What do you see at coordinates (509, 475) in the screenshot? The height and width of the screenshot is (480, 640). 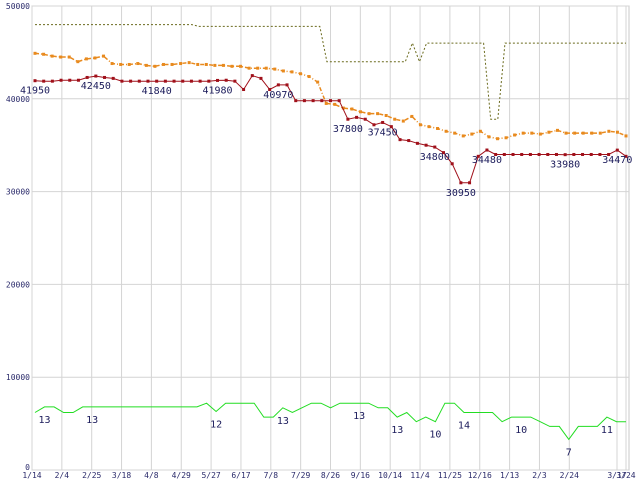 I see `x-tick-label: 1/13` at bounding box center [509, 475].